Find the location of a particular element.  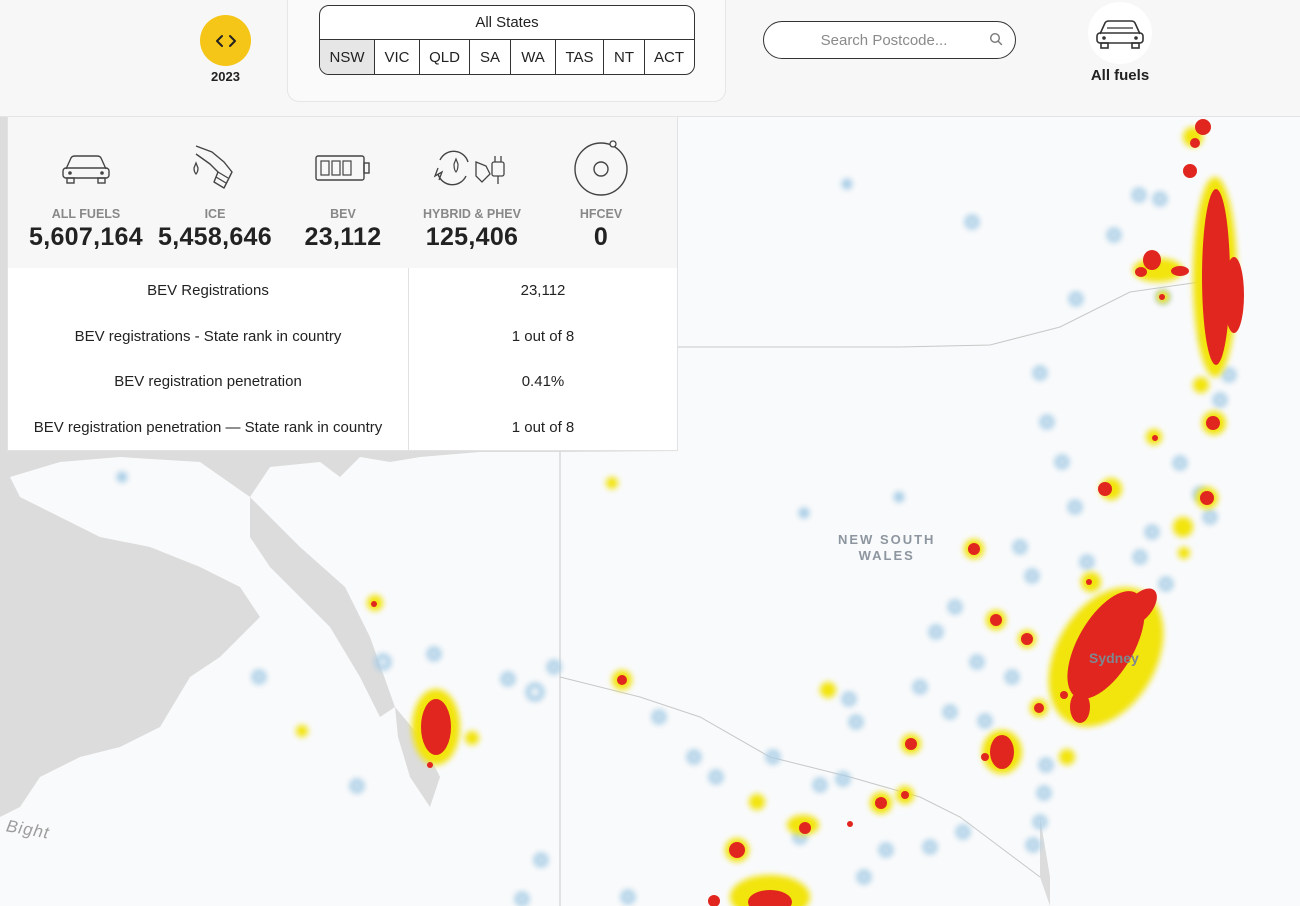

state-selector: All States NSW VIC QLD SA WA TAS NT ACT is located at coordinates (507, 40).